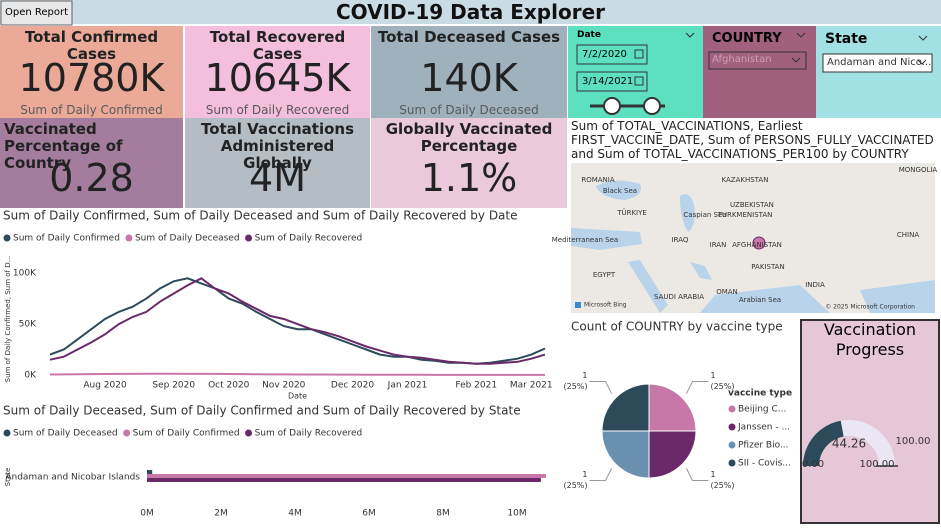  Describe the element at coordinates (91, 110) in the screenshot. I see `card-subtitle: Sum of Daily Confirmed` at that location.